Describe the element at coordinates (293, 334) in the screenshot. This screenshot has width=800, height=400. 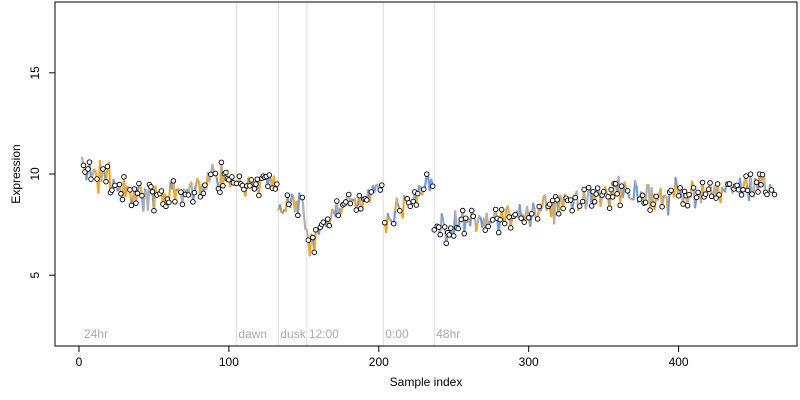
I see `marker-label: dusk` at that location.